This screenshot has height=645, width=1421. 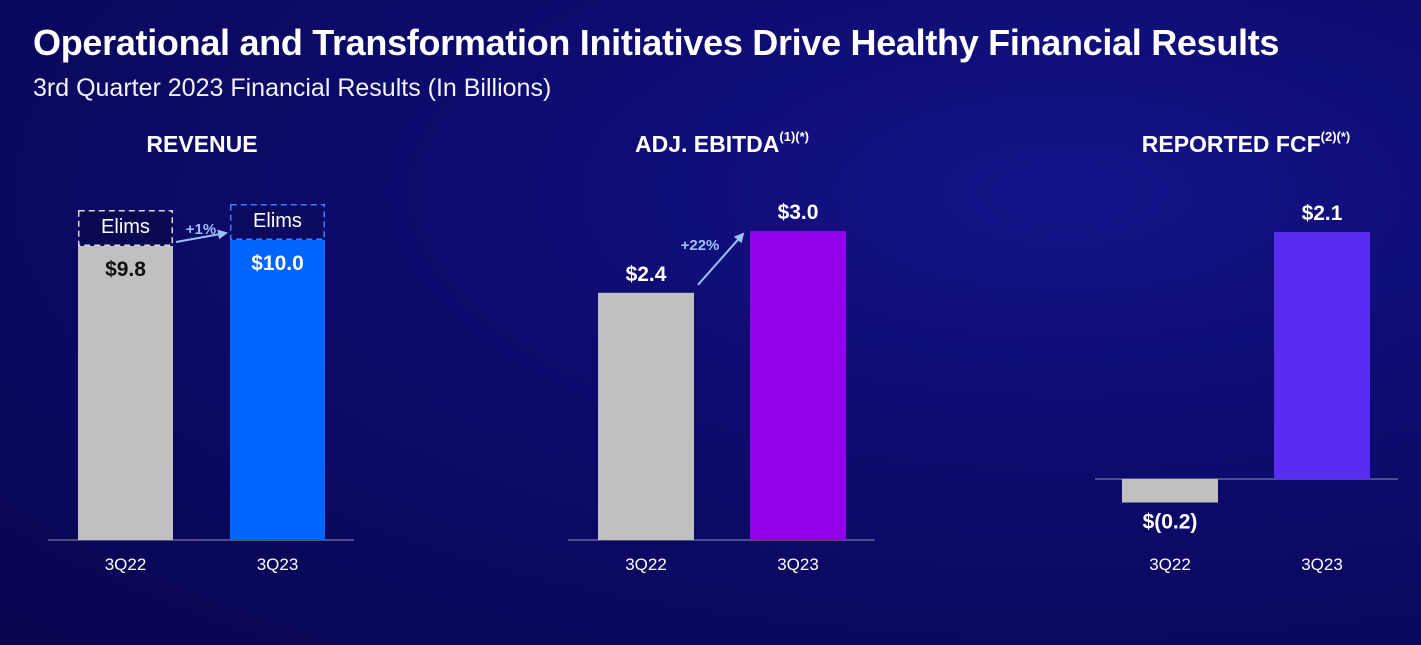 What do you see at coordinates (646, 564) in the screenshot?
I see `ebitda-tick-3q22: 3Q22` at bounding box center [646, 564].